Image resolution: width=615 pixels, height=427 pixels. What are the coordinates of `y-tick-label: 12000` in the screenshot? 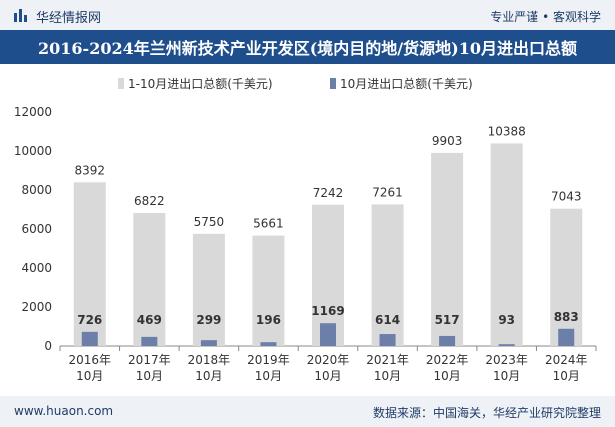 It's located at (33, 112).